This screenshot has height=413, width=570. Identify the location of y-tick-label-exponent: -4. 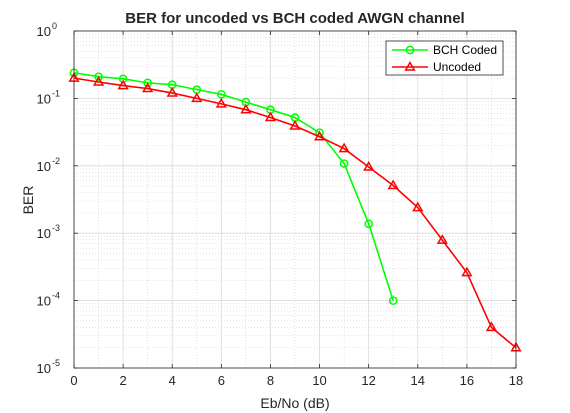
(56, 296).